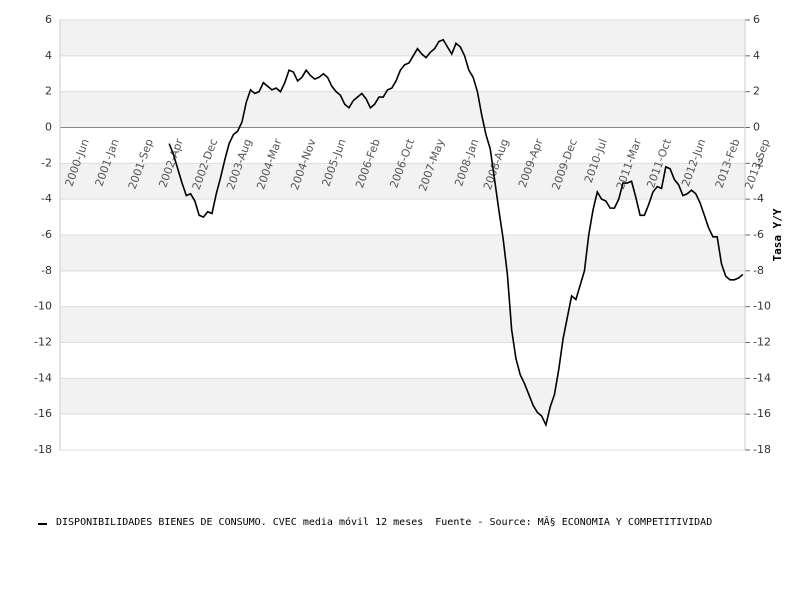 This screenshot has width=800, height=600. What do you see at coordinates (777, 234) in the screenshot?
I see `y2-axis-label: Tasa Y/Y` at bounding box center [777, 234].